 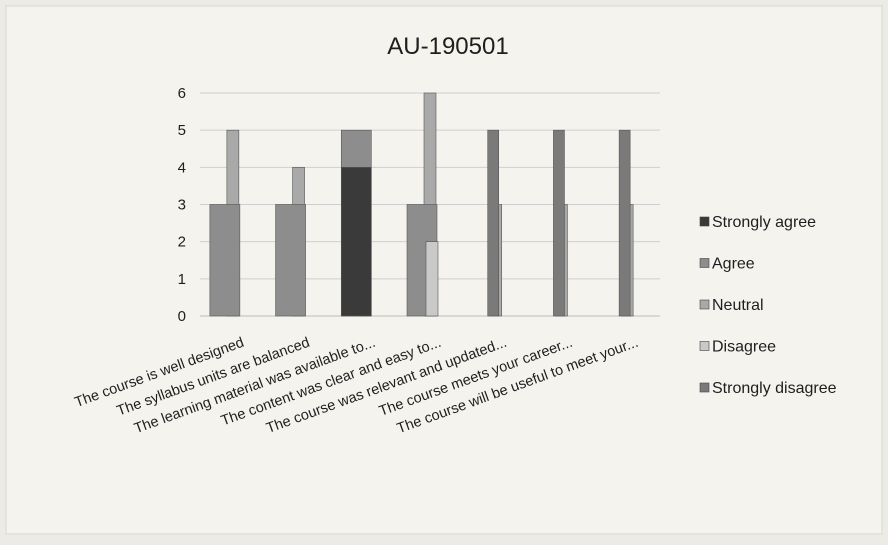 What do you see at coordinates (182, 279) in the screenshot?
I see `y-tick-label: 1` at bounding box center [182, 279].